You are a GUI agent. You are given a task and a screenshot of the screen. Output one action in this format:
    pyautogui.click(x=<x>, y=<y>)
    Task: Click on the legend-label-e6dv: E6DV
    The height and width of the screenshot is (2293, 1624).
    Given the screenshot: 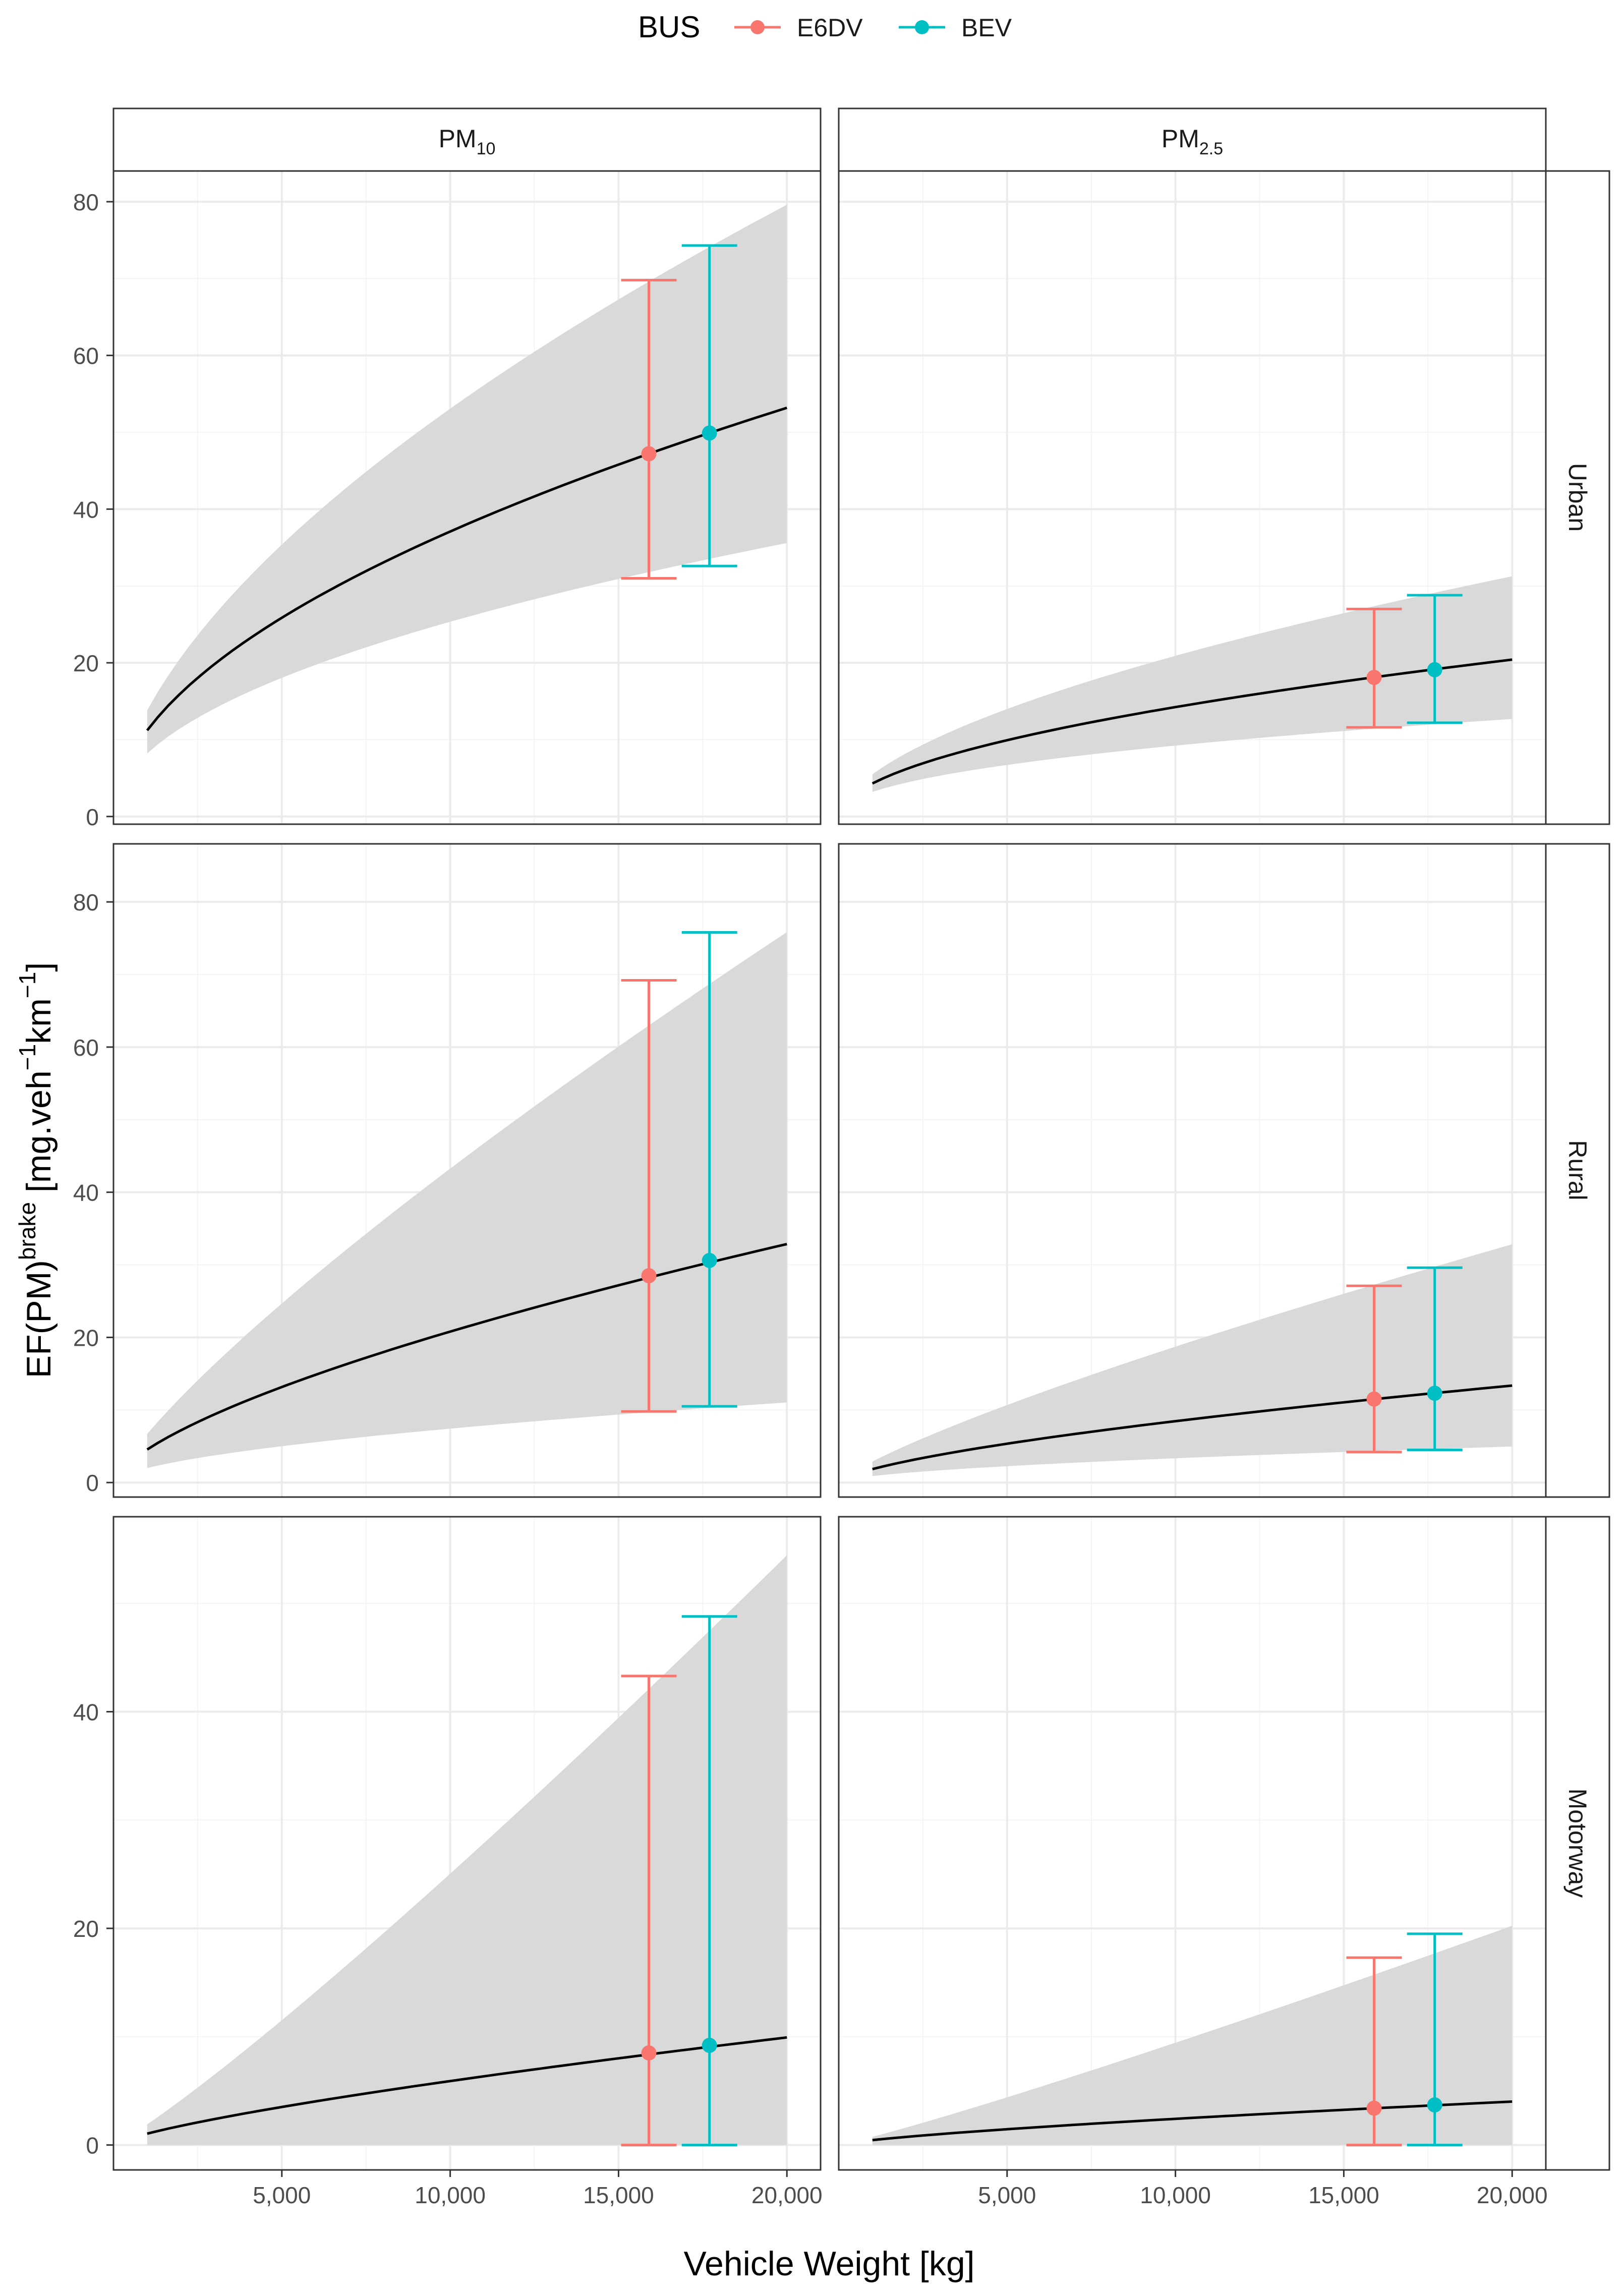 What is the action you would take?
    pyautogui.click(x=830, y=28)
    